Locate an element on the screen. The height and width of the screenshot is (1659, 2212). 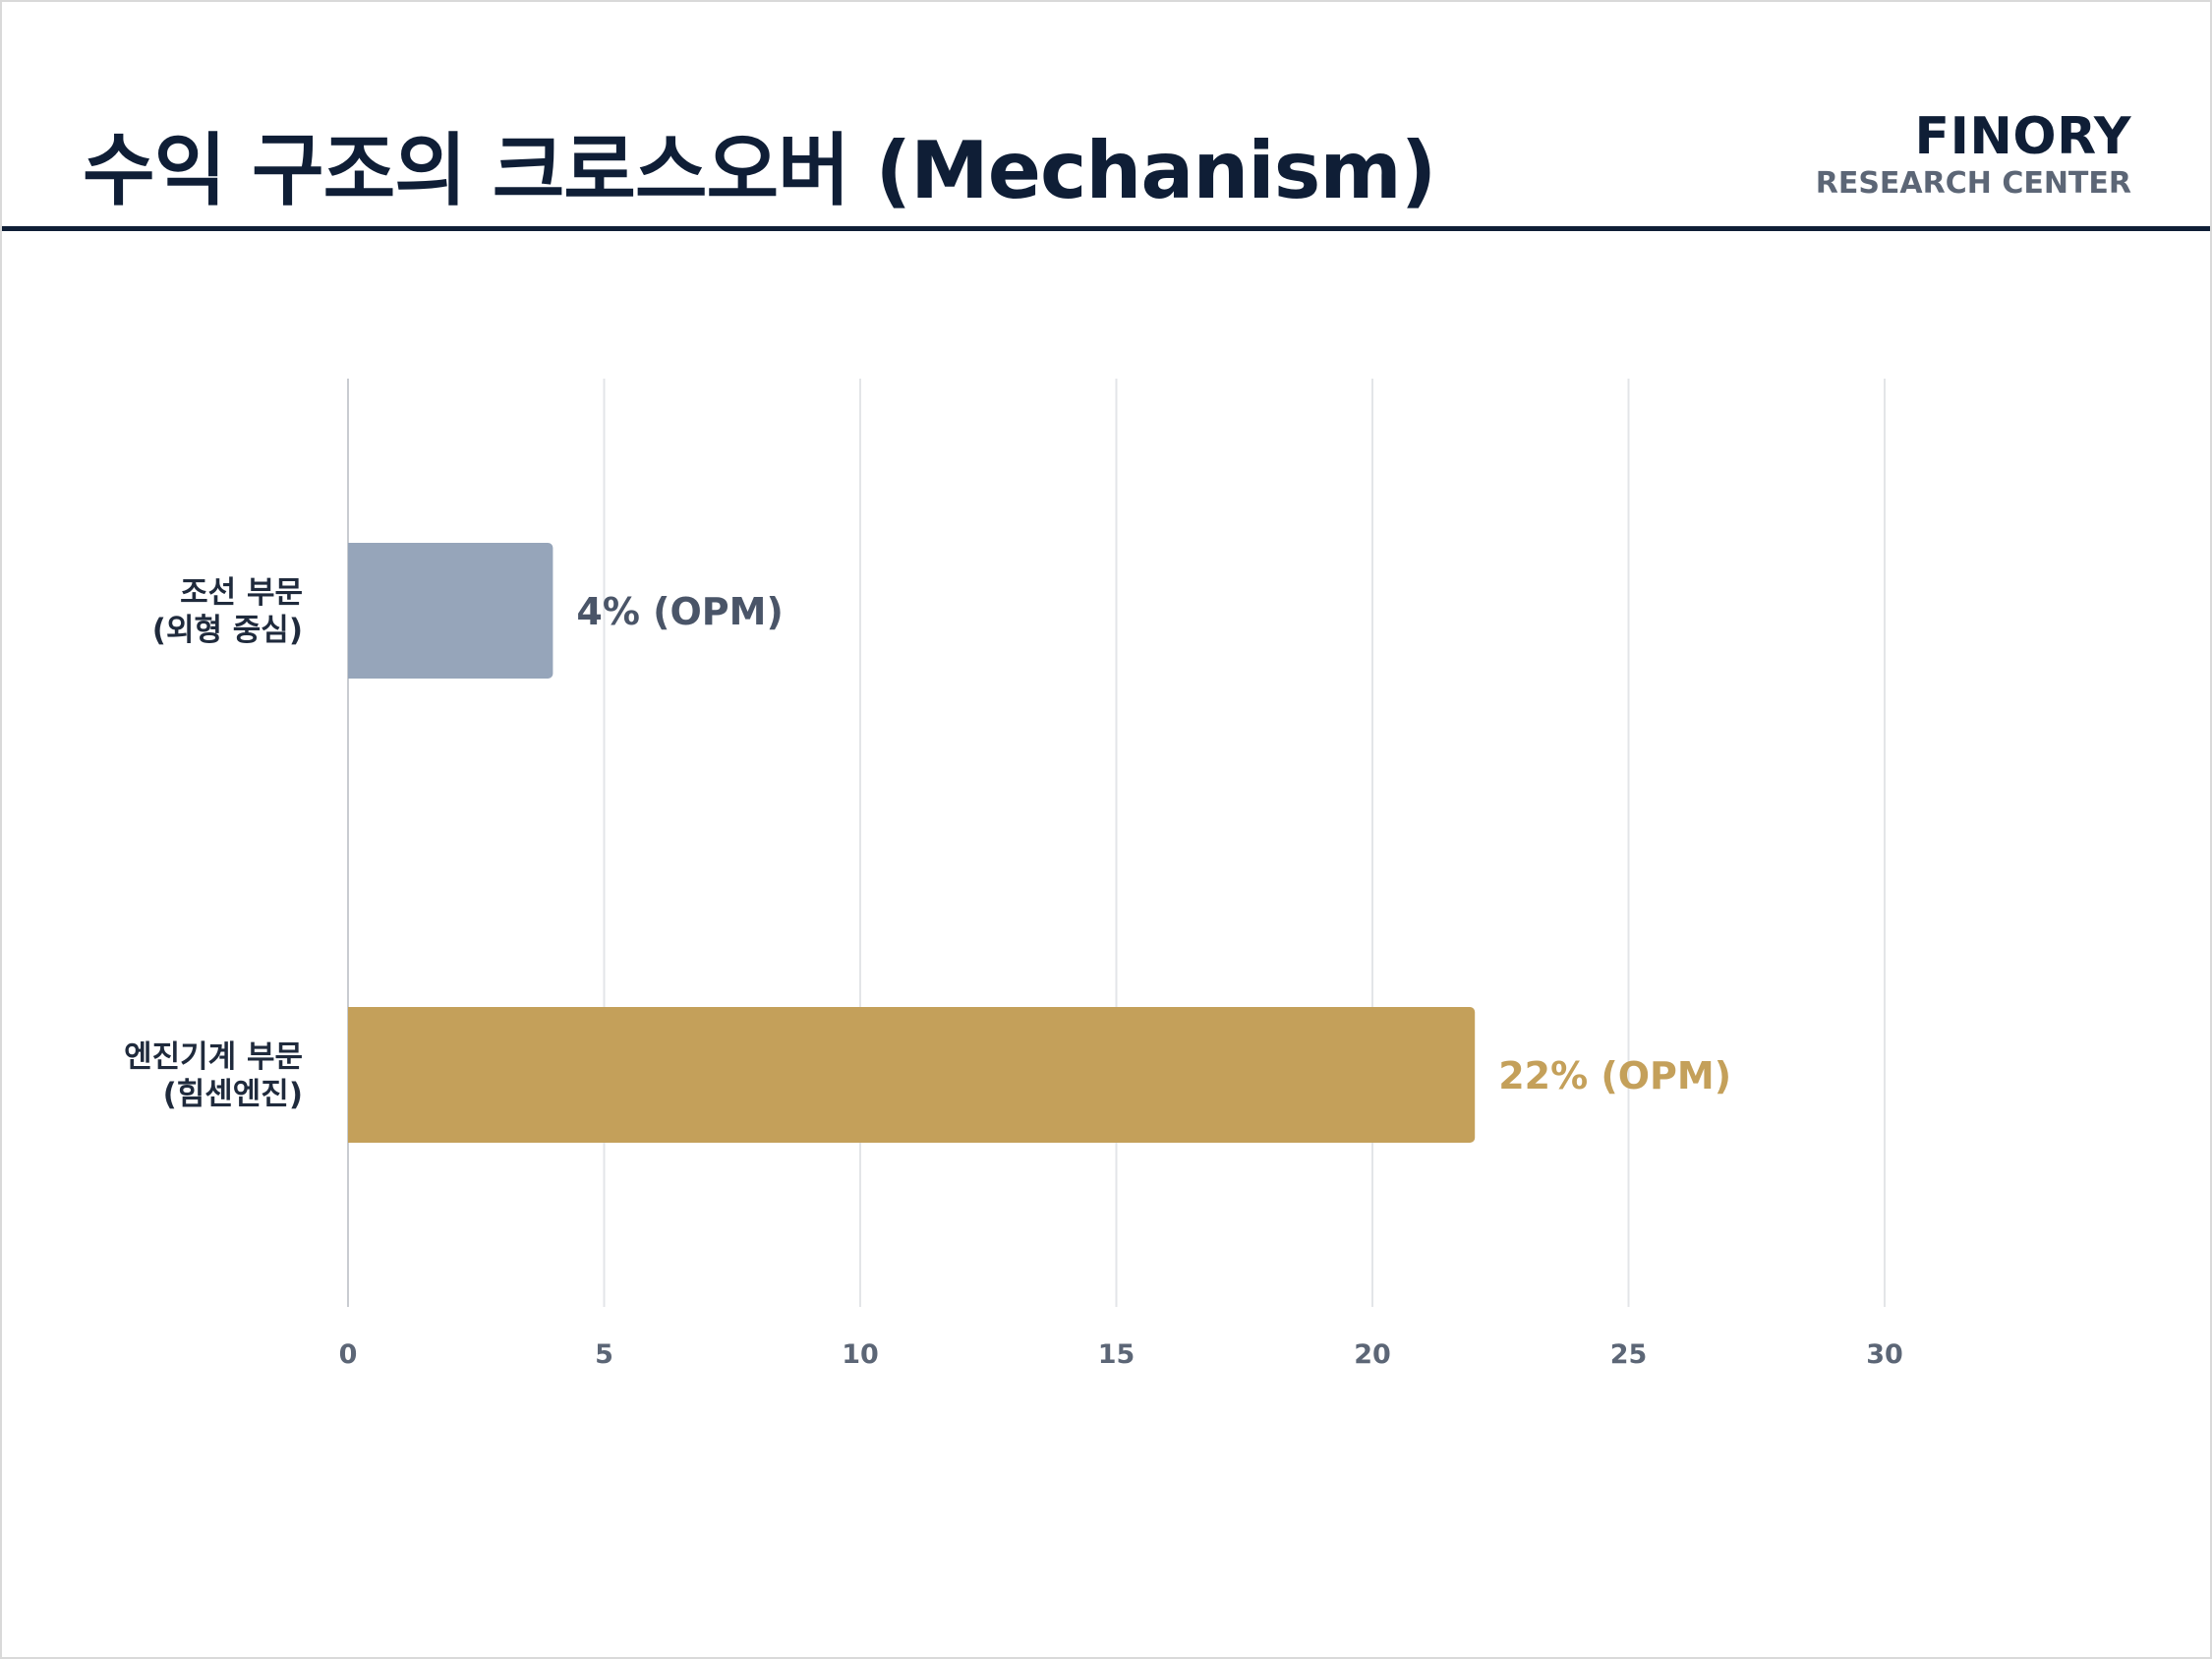
brand-block: FINORY RESEARCH CENTER is located at coordinates (1974, 156).